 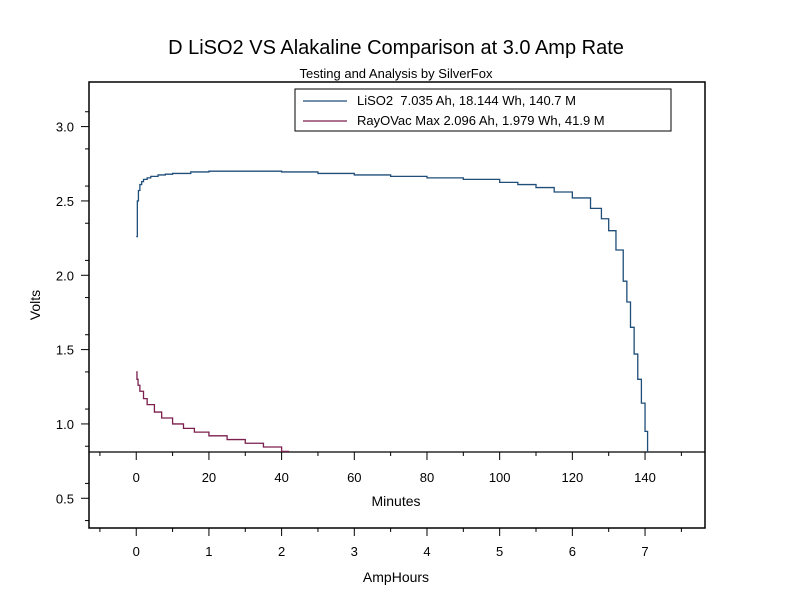 I want to click on legend-box, so click(x=483, y=110).